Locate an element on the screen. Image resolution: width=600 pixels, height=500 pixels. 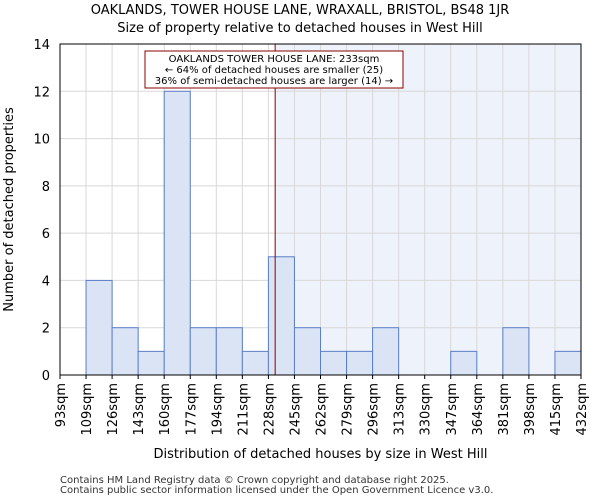
x-tick-label: 296sqm is located at coordinates (374, 409).